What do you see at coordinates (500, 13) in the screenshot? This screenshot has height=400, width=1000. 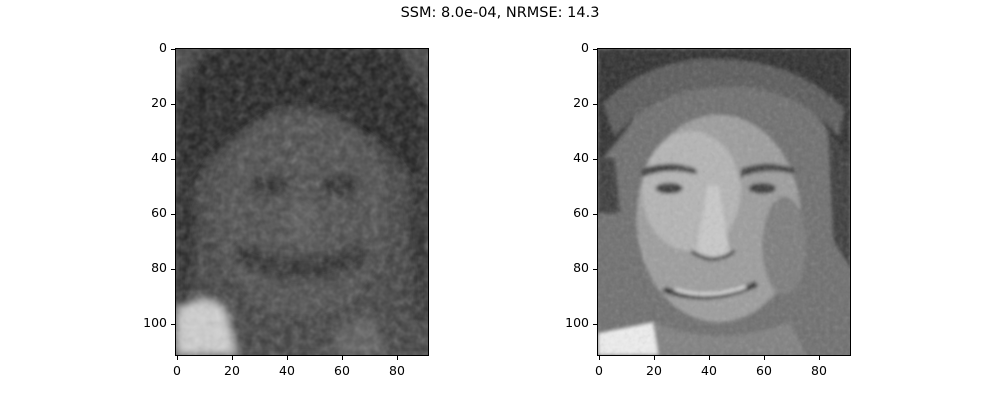 I see `figure-title: SSM: 8.0e-04, NRMSE: 14.3` at bounding box center [500, 13].